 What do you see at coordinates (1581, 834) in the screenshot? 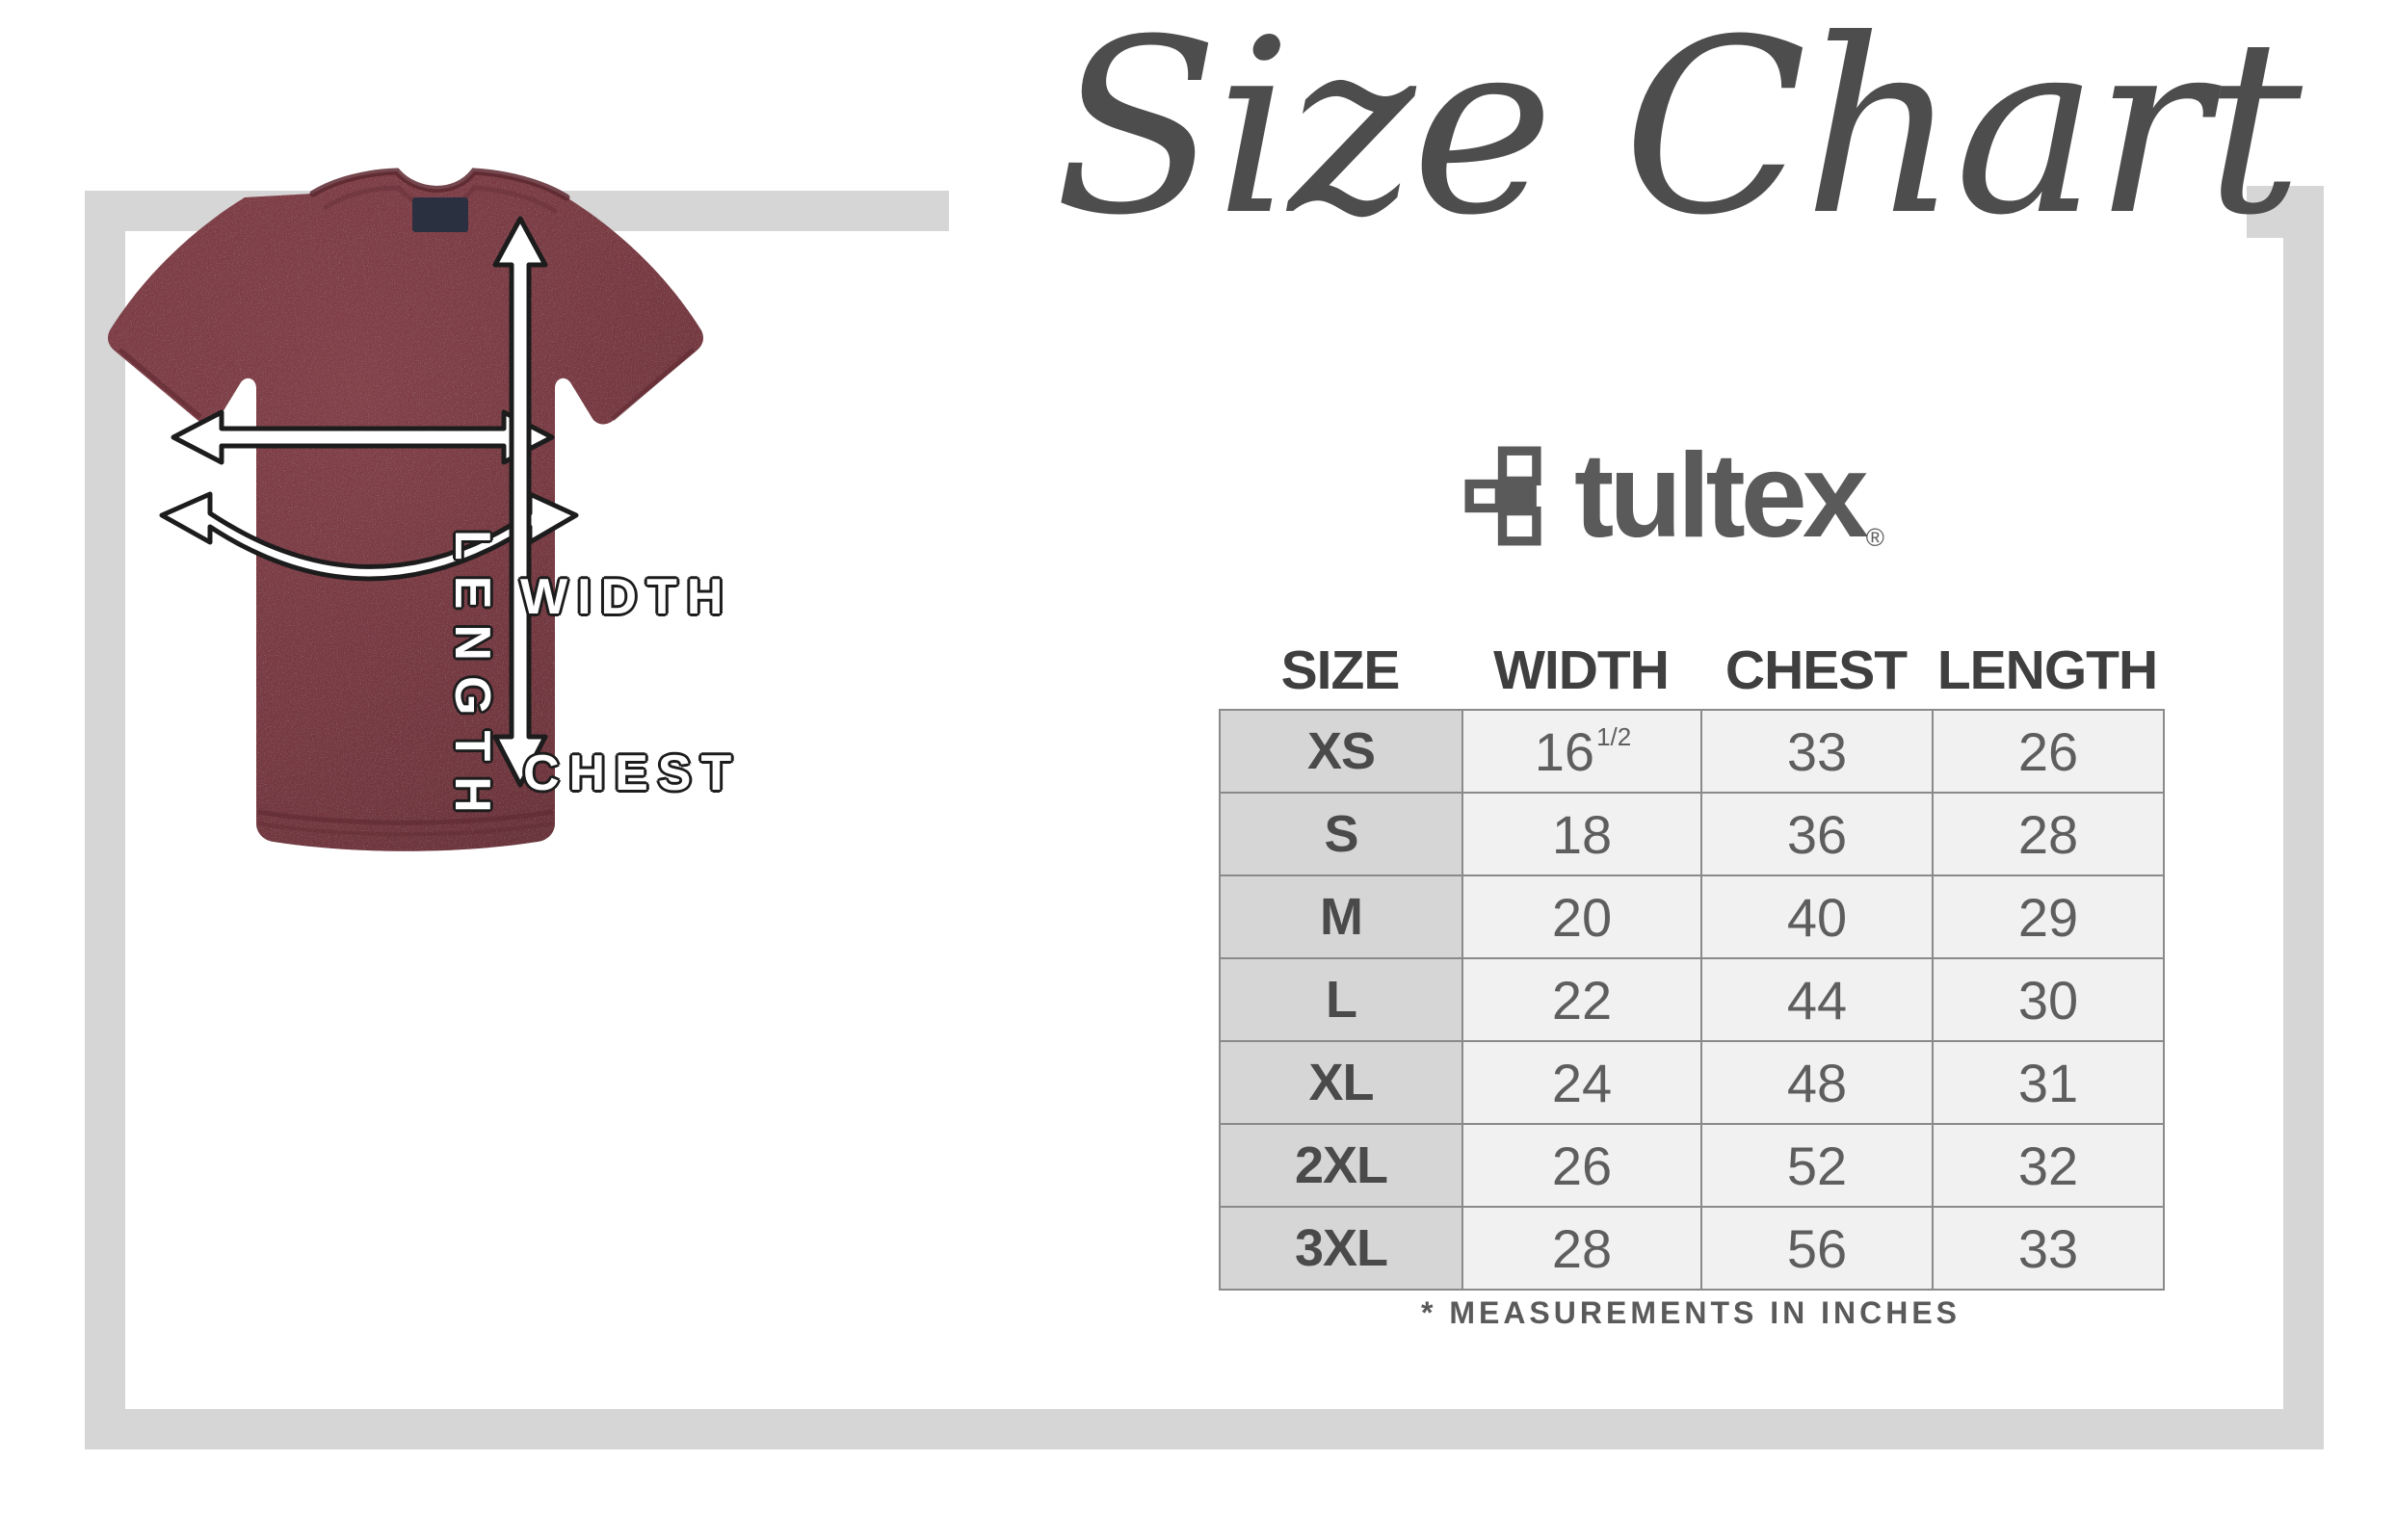
I see `cell-width: 18` at bounding box center [1581, 834].